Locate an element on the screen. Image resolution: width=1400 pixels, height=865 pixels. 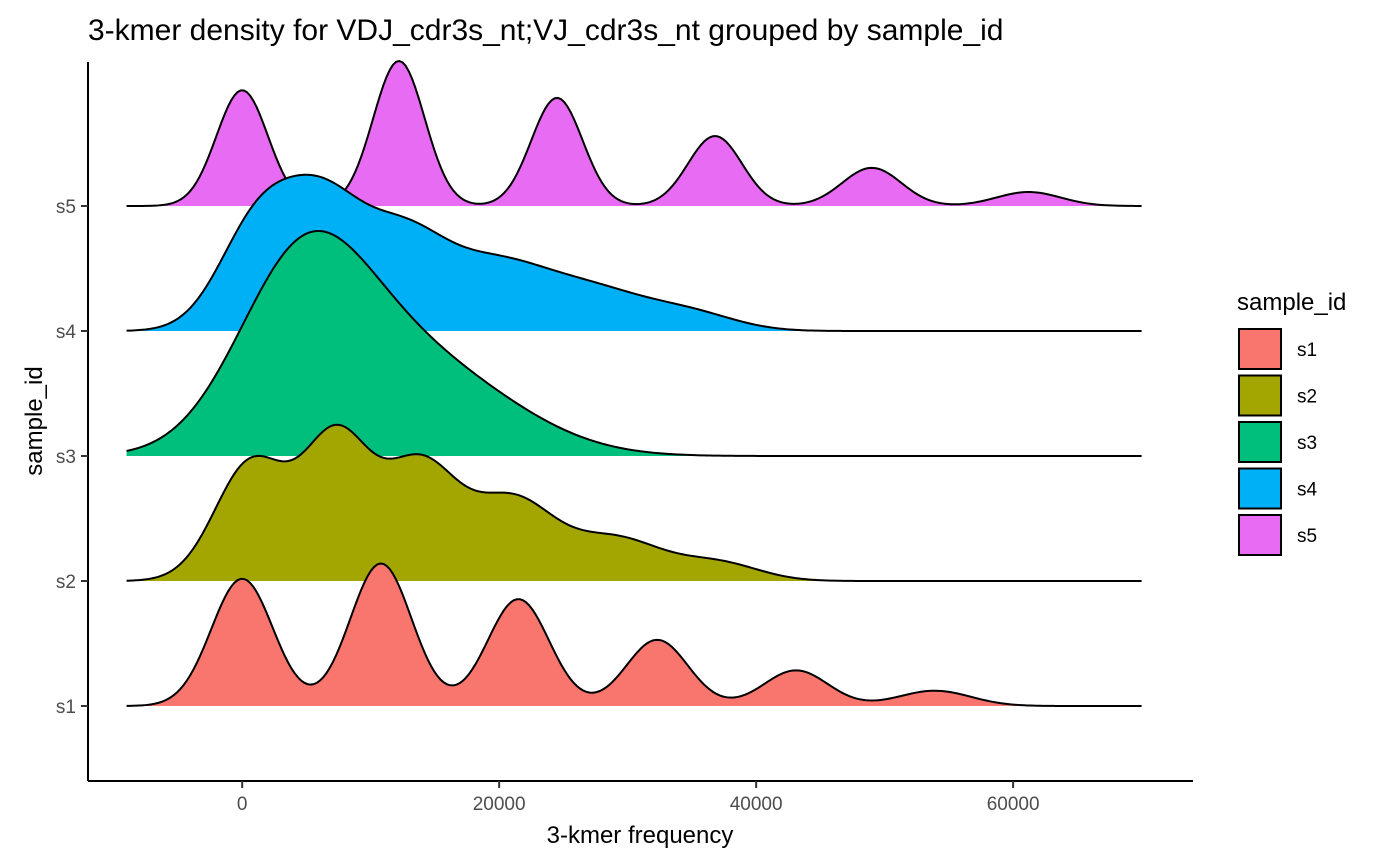
ridge-fill-s1 is located at coordinates (634, 634).